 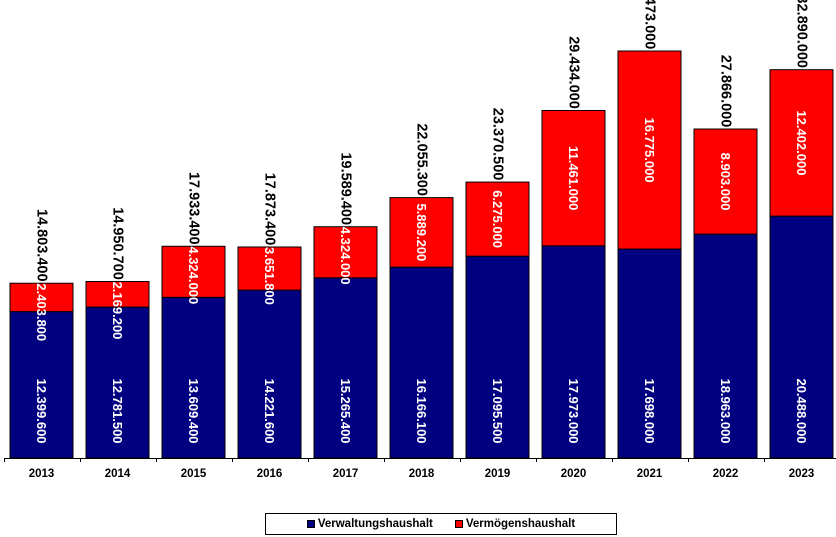 I want to click on data-label-verwaltungshaushalt-2013: 12.399.600, so click(x=41, y=410).